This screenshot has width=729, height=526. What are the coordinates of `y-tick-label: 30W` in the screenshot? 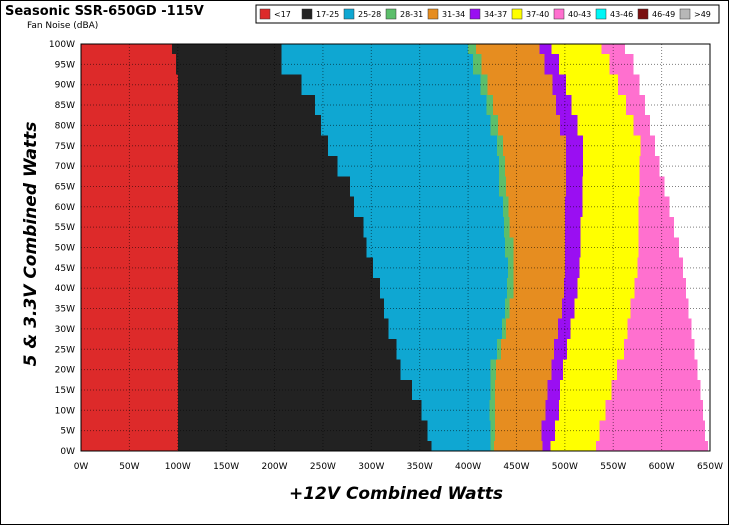 It's located at (65, 330).